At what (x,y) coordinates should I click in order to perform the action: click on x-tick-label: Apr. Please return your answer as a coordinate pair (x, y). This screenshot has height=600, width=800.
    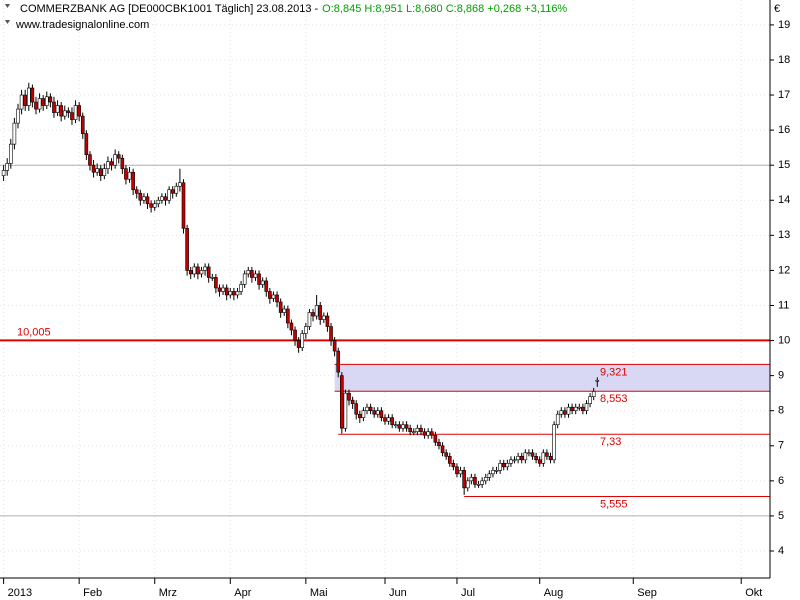
    Looking at the image, I should click on (242, 593).